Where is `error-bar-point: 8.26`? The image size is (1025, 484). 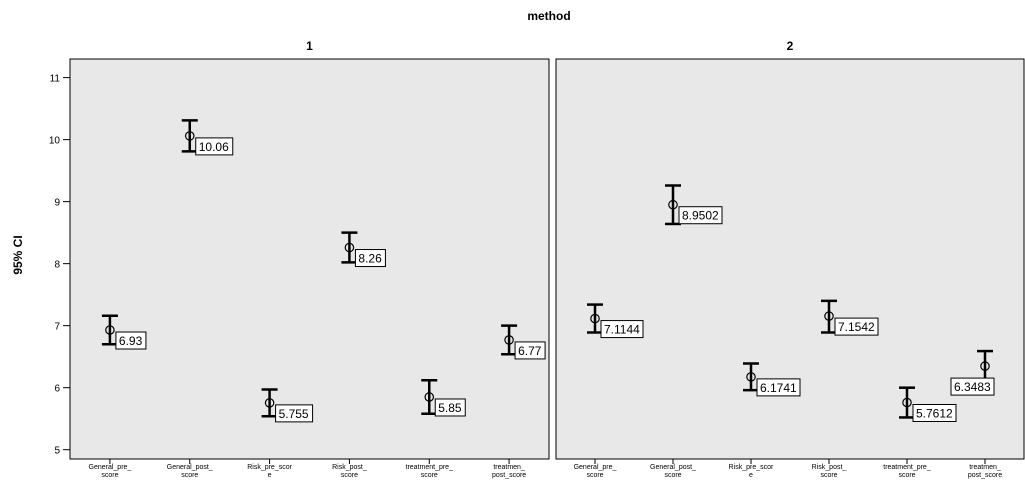 error-bar-point: 8.26 is located at coordinates (363, 249).